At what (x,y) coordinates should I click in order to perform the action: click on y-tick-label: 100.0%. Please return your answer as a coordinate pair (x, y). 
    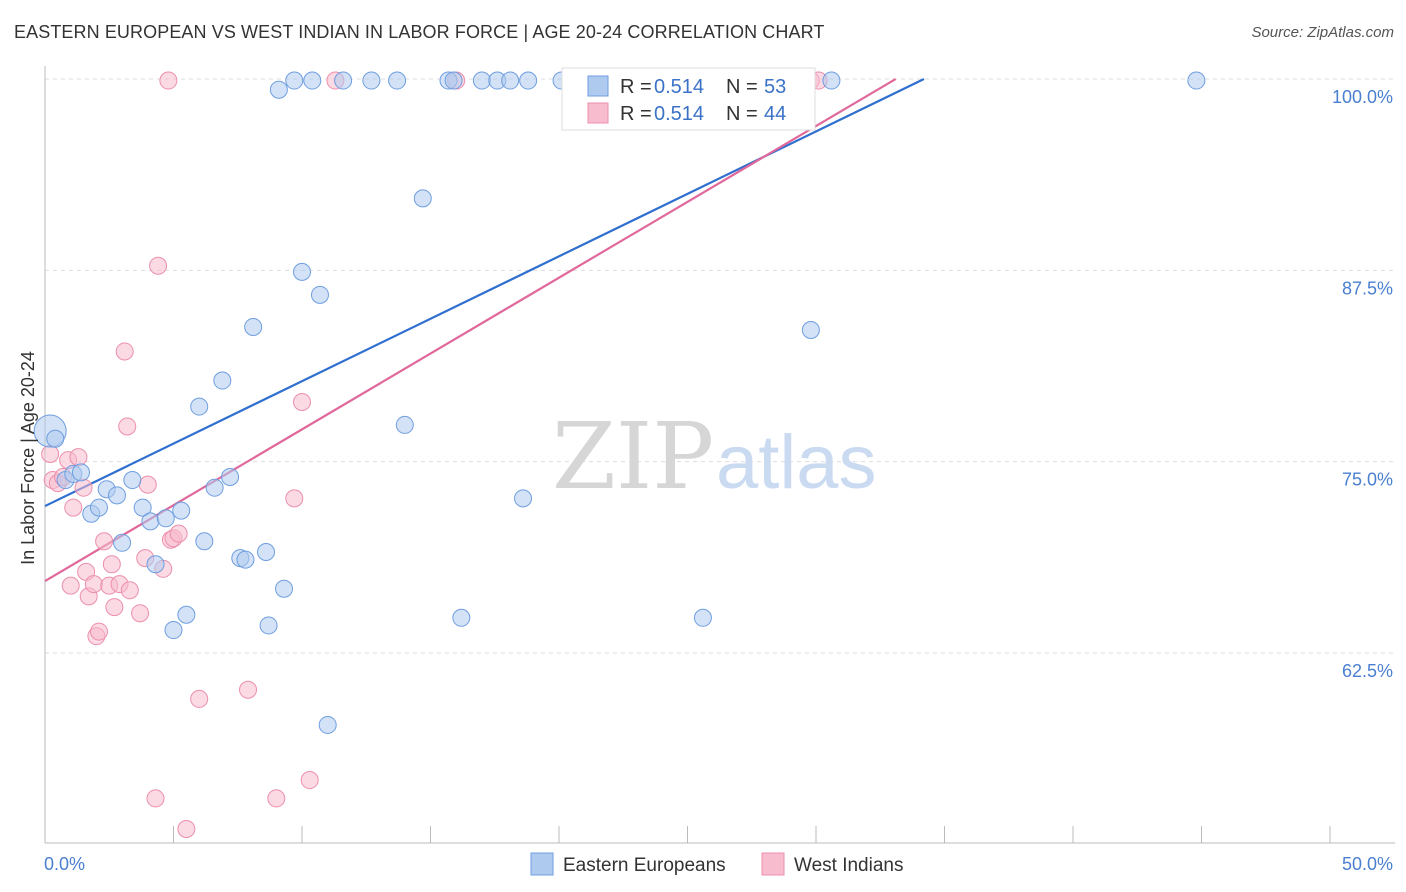
    Looking at the image, I should click on (1362, 97).